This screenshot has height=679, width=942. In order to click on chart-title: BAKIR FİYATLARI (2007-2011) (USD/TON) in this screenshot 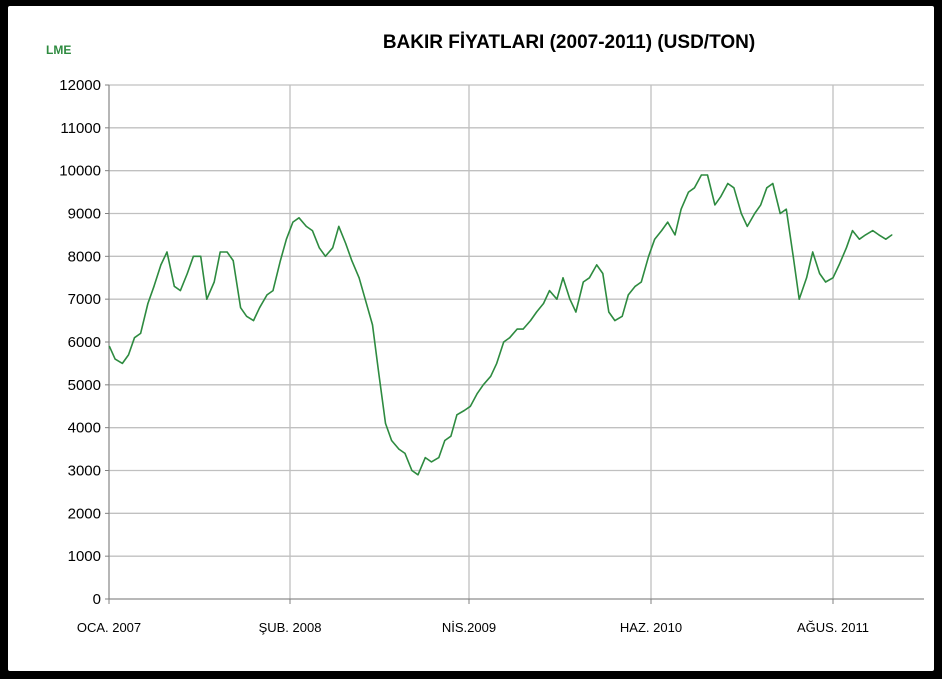, I will do `click(569, 42)`.